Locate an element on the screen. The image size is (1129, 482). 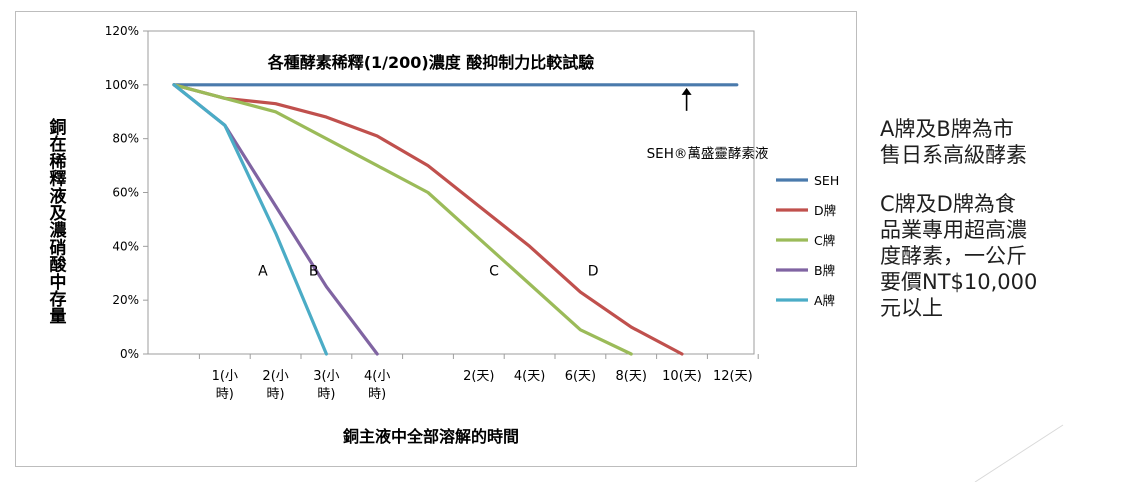
y-tick-label: 100% is located at coordinates (122, 85).